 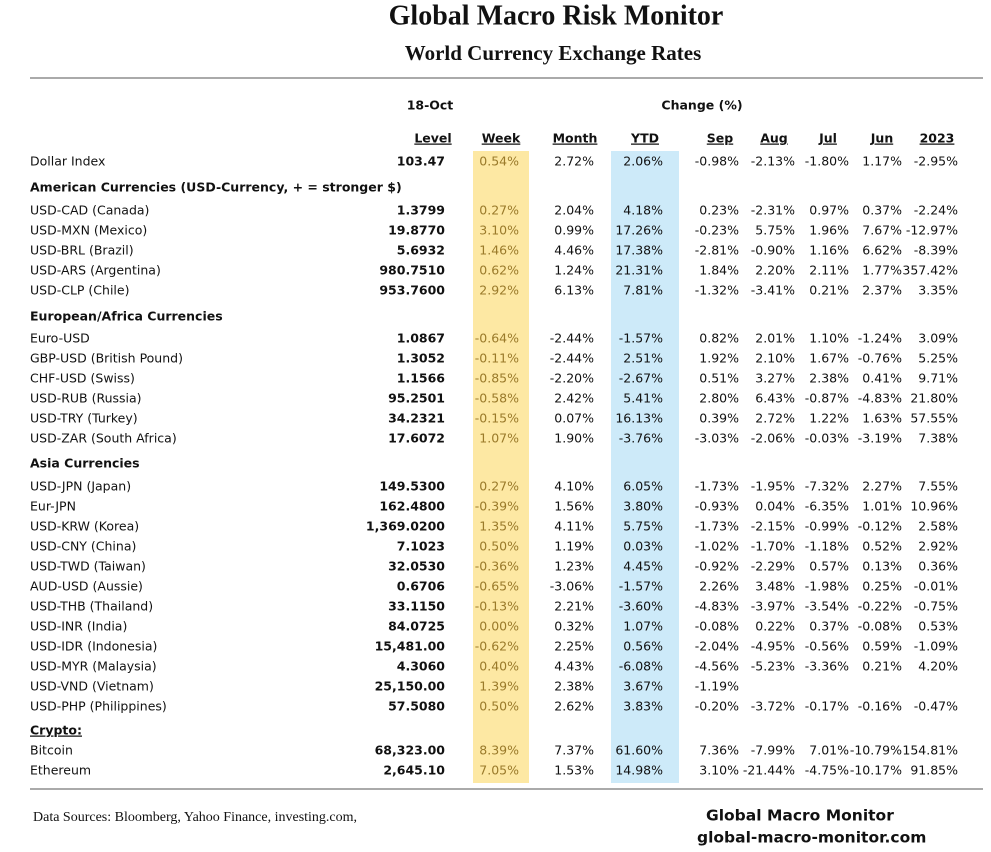 What do you see at coordinates (88, 230) in the screenshot?
I see `row-label: USD-MXN (Mexico)` at bounding box center [88, 230].